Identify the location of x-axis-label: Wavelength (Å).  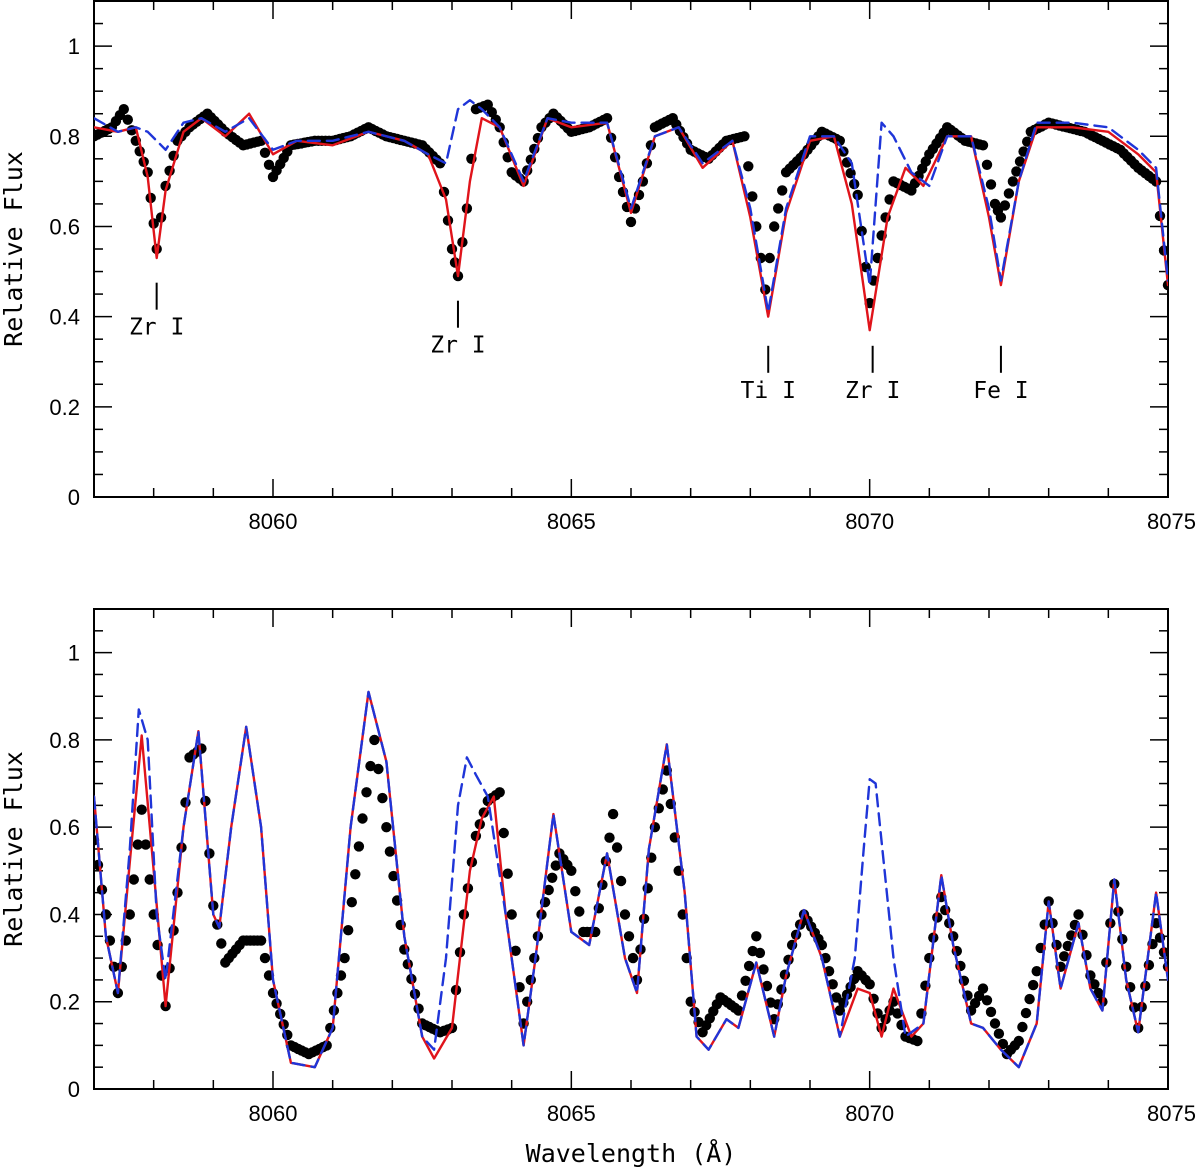
(631, 1153).